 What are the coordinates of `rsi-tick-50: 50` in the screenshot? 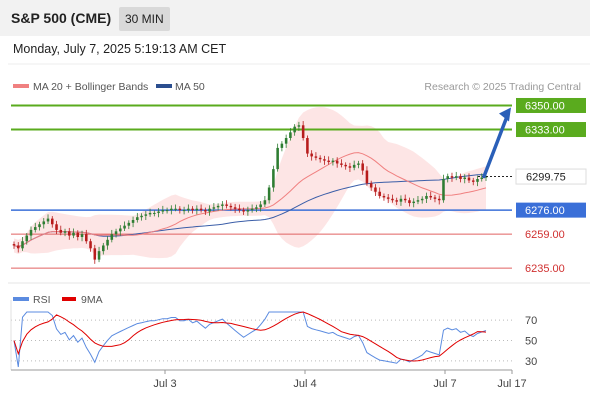 It's located at (531, 342).